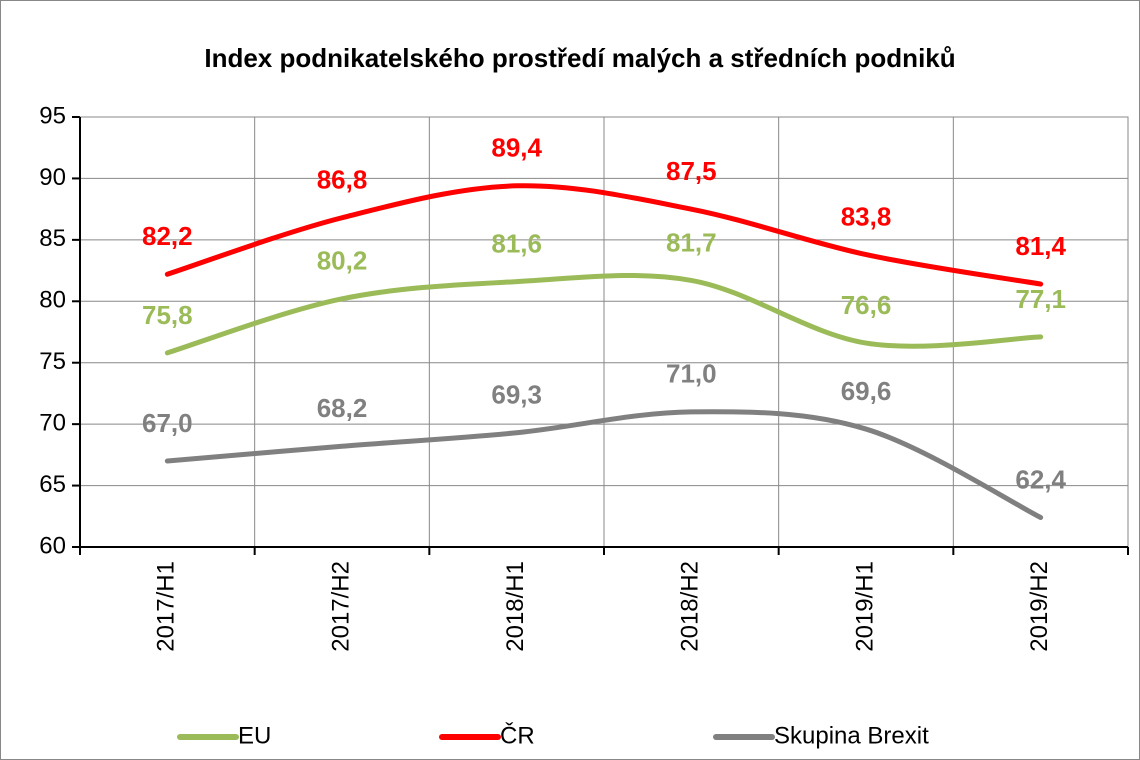 The width and height of the screenshot is (1140, 760). I want to click on data-label: 62,4, so click(1040, 479).